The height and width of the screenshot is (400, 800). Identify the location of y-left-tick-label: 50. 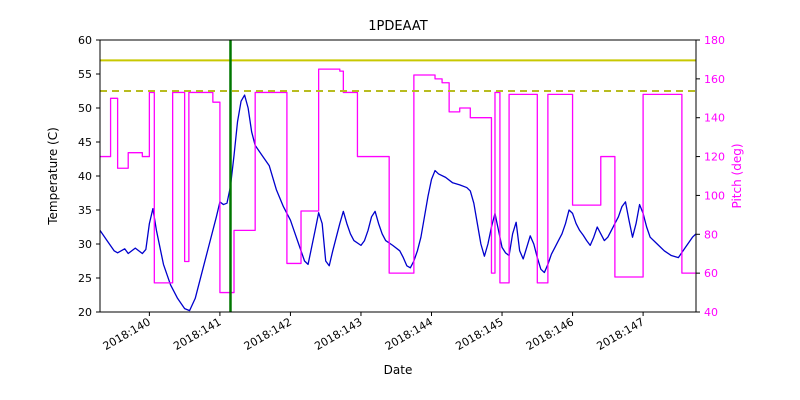
(85, 108).